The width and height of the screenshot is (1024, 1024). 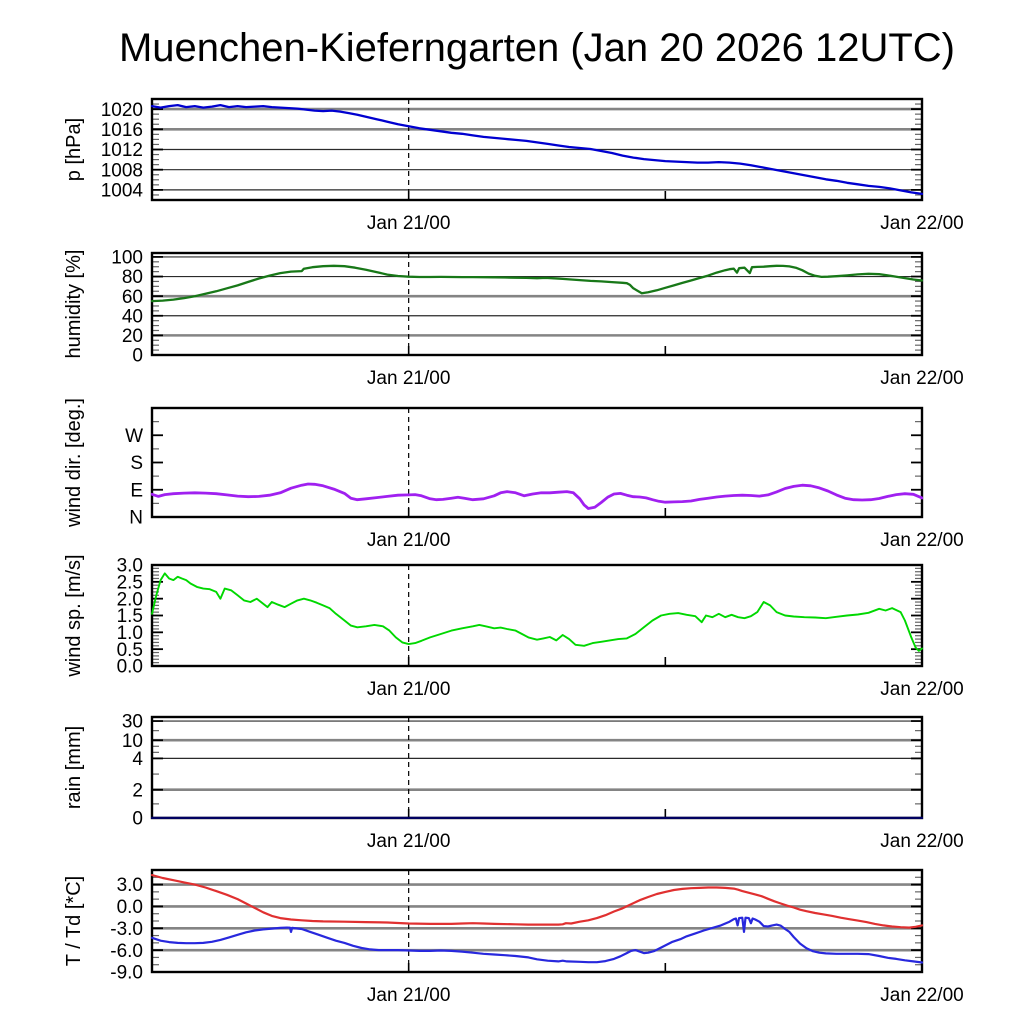 I want to click on y-tick-label: -9.0, so click(x=126, y=973).